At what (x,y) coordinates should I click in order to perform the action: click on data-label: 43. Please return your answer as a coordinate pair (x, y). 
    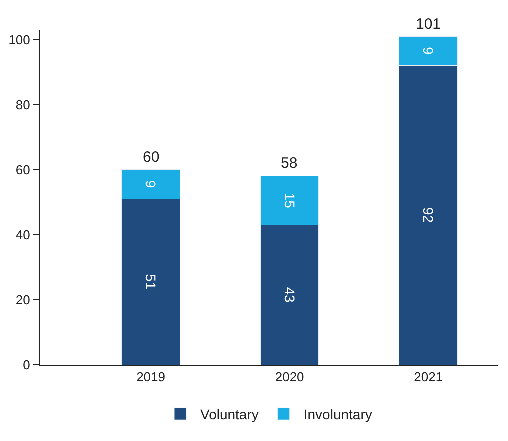
    Looking at the image, I should click on (290, 295).